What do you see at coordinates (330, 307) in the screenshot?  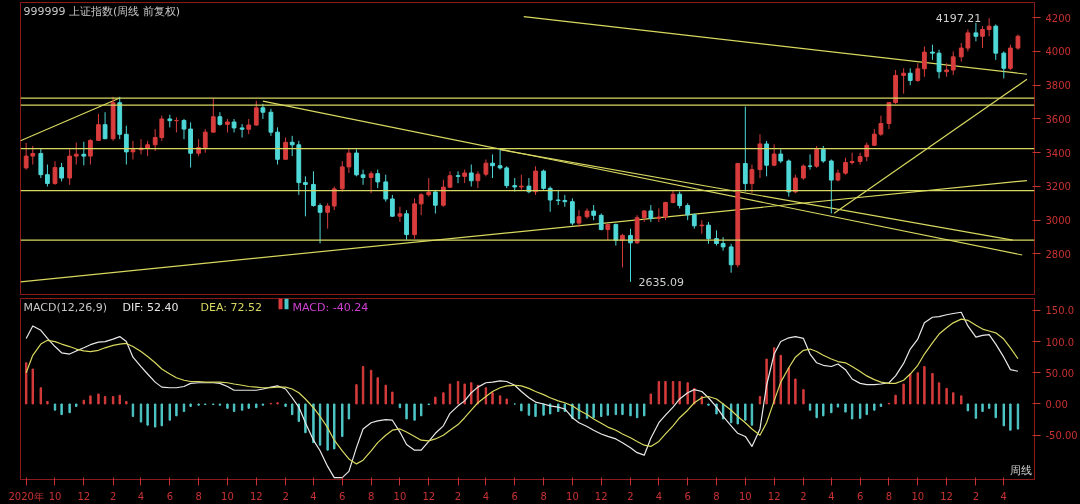 I see `legend-label: MACD: -40.24` at bounding box center [330, 307].